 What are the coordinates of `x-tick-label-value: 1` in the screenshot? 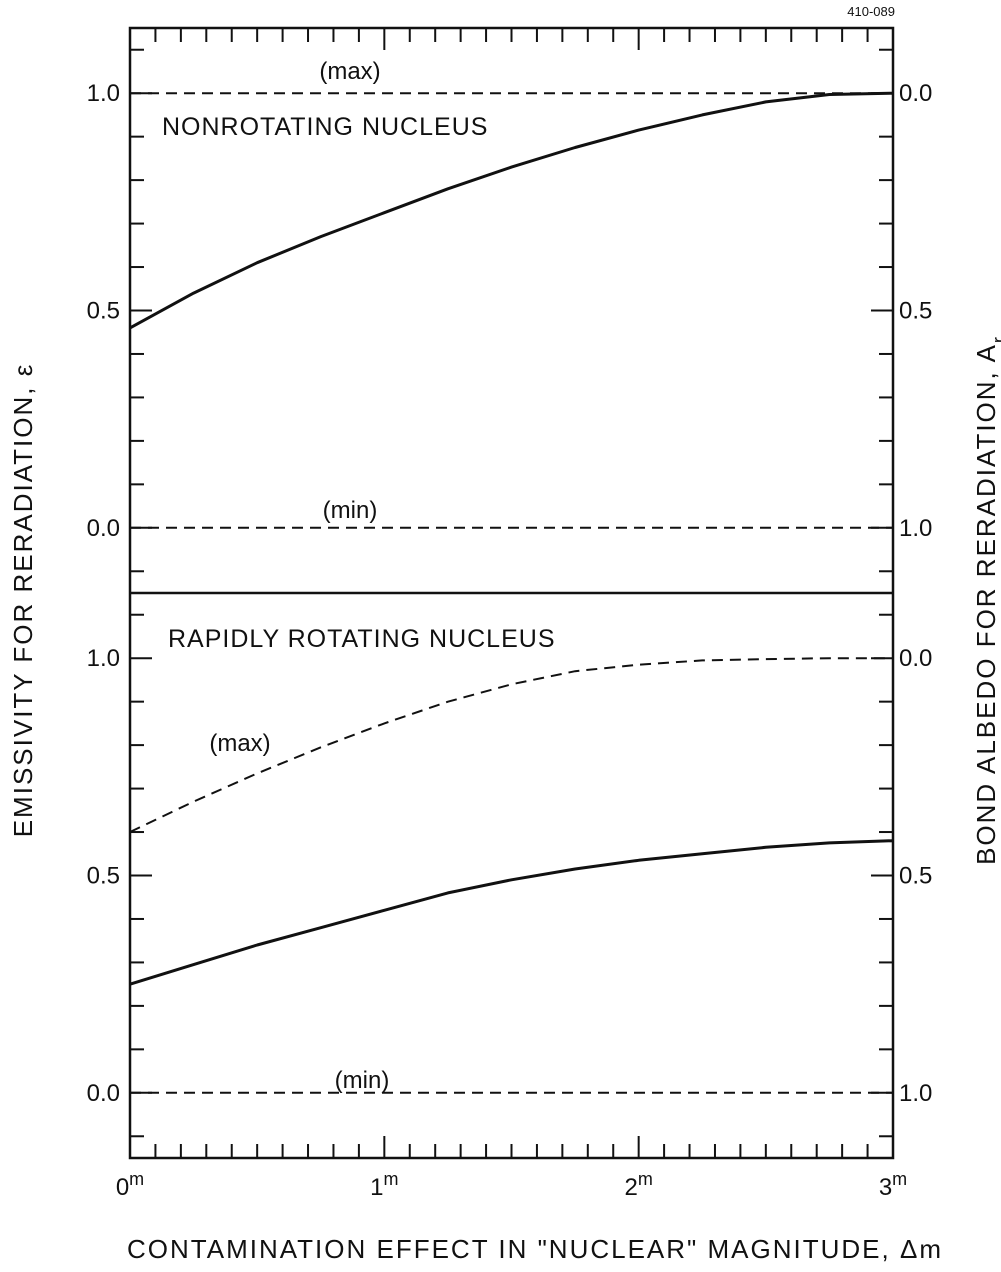 It's located at (376, 1187).